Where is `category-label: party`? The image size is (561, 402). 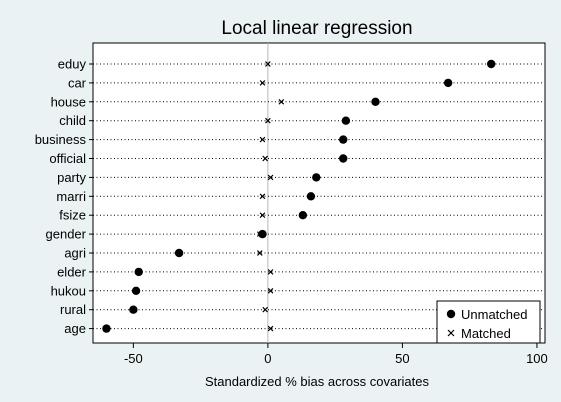
category-label: party is located at coordinates (71, 177).